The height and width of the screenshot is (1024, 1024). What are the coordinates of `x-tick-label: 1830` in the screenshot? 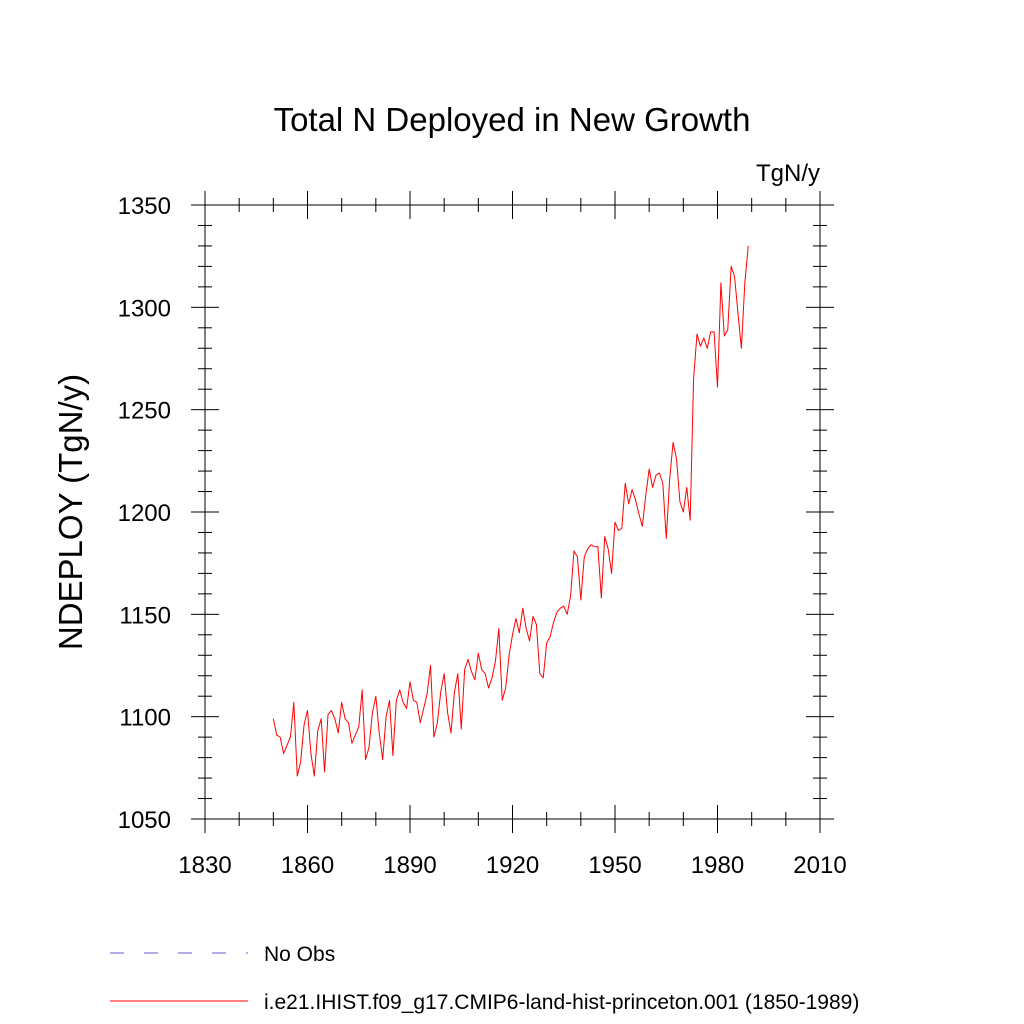 It's located at (204, 865).